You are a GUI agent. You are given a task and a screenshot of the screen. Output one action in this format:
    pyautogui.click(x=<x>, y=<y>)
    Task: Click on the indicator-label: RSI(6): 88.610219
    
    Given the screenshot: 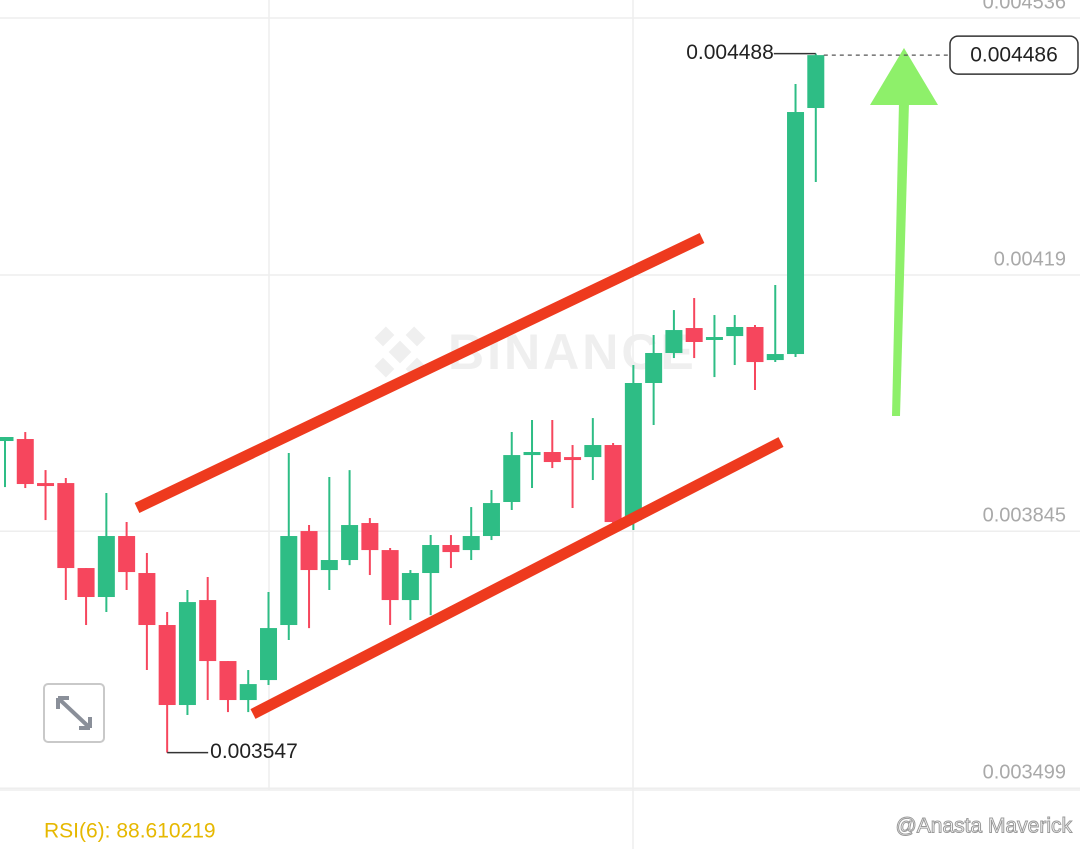 What is the action you would take?
    pyautogui.click(x=130, y=831)
    